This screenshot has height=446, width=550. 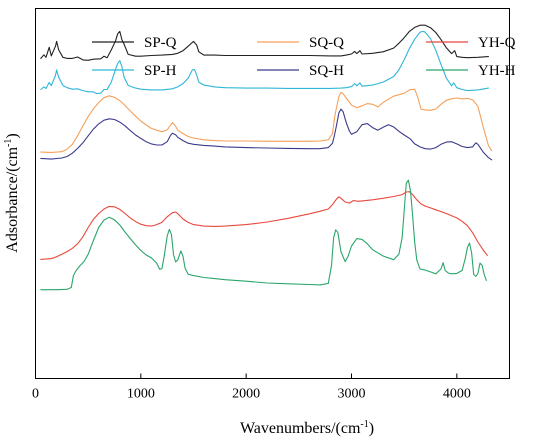 I want to click on series-line-sq-q, so click(x=266, y=120).